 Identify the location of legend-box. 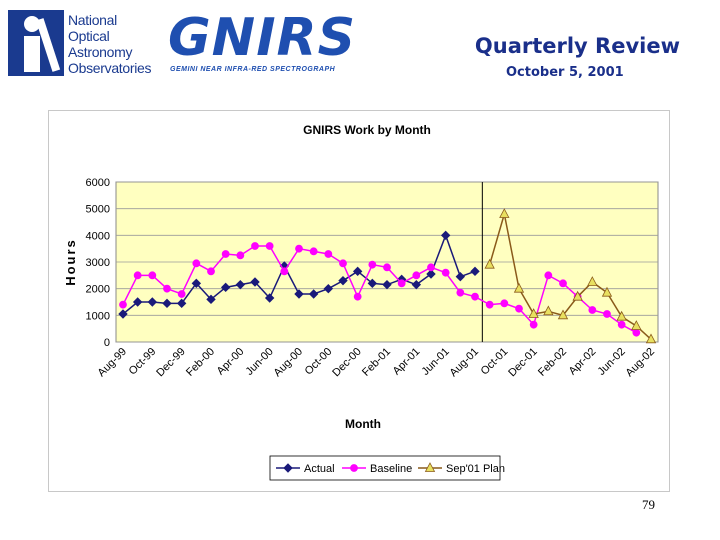
(385, 468).